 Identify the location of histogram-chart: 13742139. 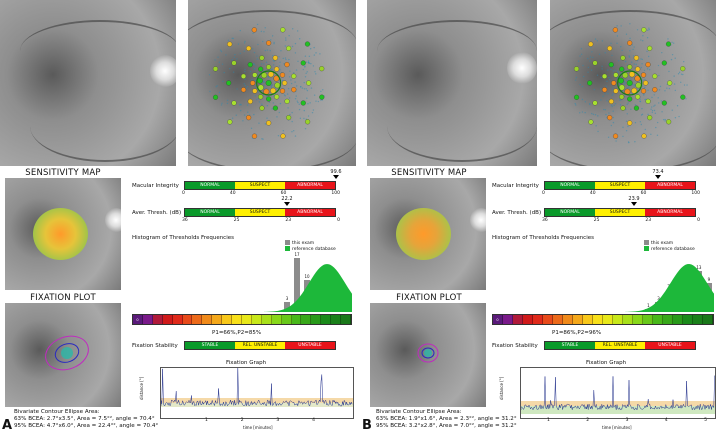
(603, 281).